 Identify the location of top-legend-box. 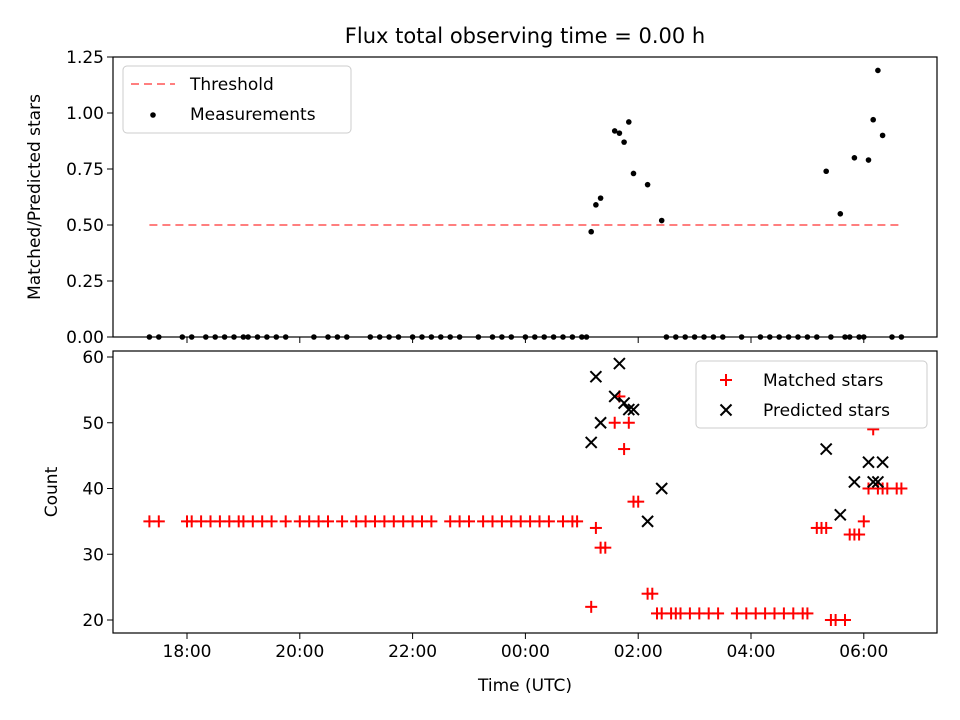
(237, 99).